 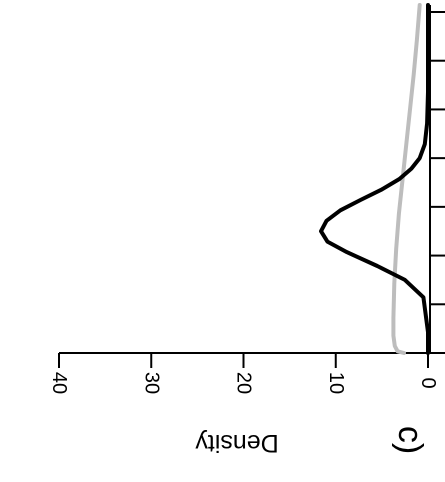 What do you see at coordinates (59, 383) in the screenshot?
I see `density-tick-label: 40` at bounding box center [59, 383].